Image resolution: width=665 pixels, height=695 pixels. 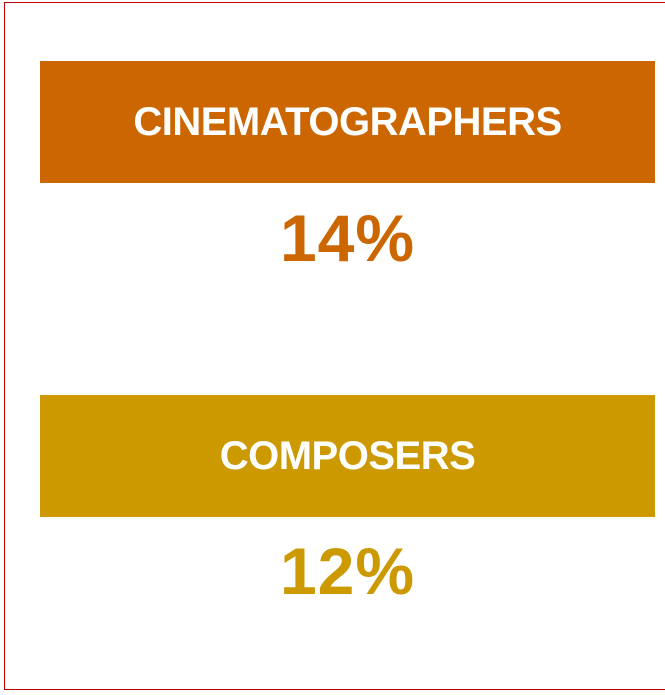 I want to click on percentage: 12%, so click(x=347, y=571).